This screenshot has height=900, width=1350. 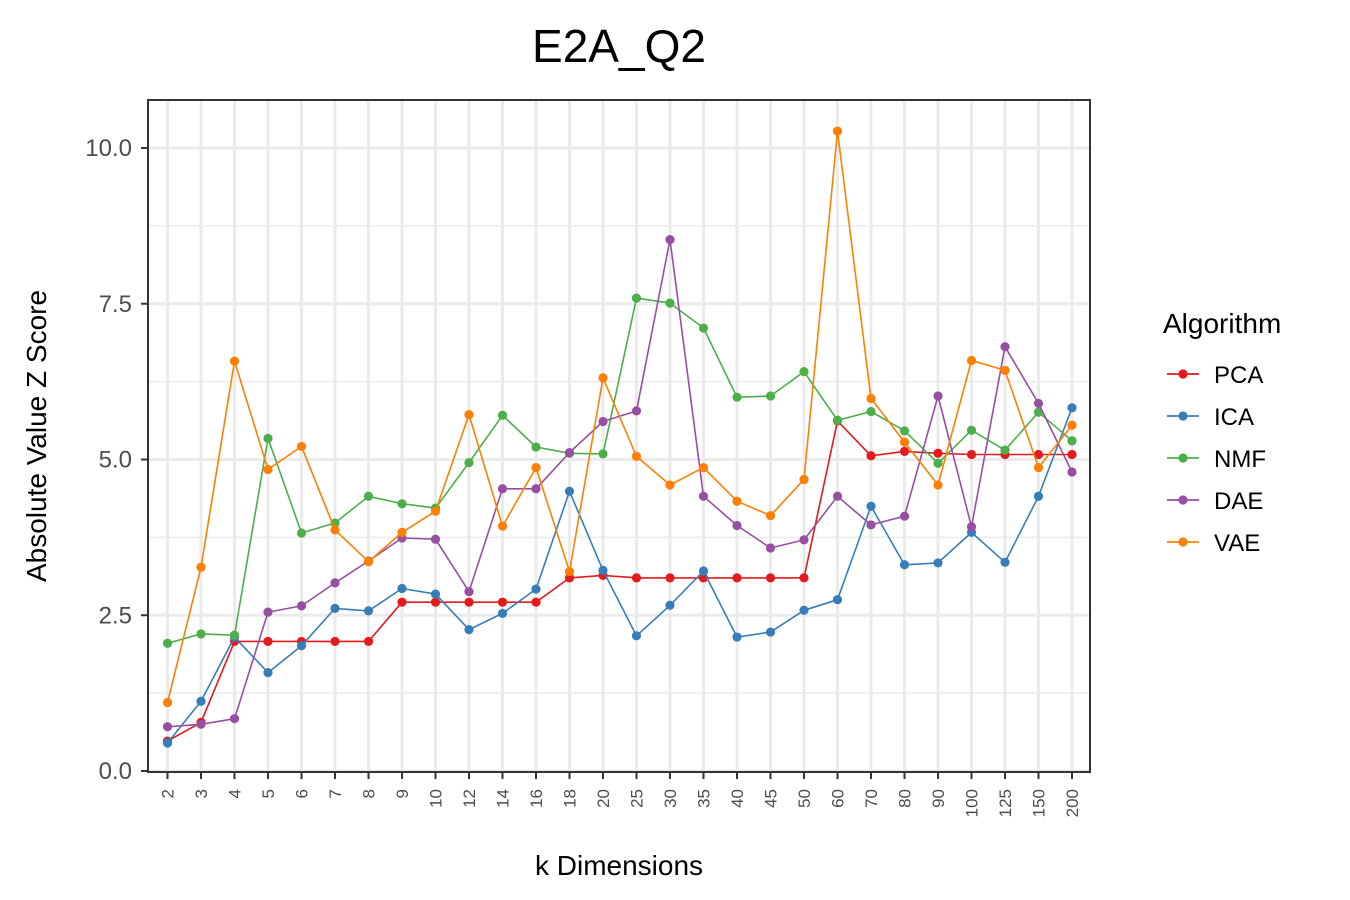 I want to click on x-tick-label: 60, so click(x=838, y=798).